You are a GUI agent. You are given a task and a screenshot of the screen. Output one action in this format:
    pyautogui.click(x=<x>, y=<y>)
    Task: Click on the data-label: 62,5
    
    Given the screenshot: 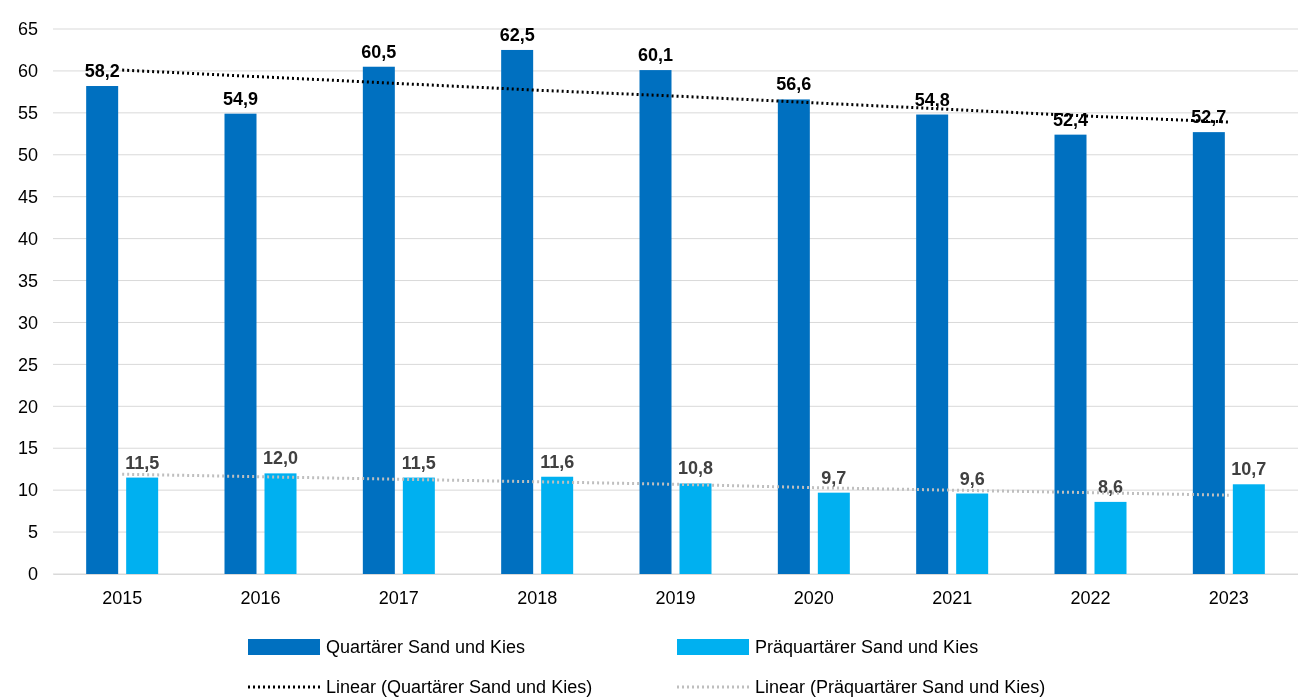 What is the action you would take?
    pyautogui.click(x=517, y=34)
    